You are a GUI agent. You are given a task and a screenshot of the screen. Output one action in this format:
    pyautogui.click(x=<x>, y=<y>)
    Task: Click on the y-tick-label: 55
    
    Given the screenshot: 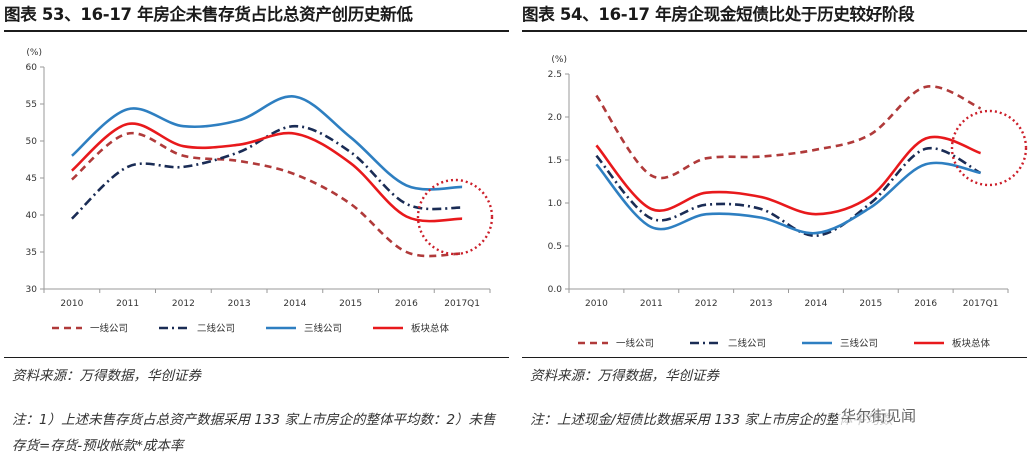 What is the action you would take?
    pyautogui.click(x=31, y=105)
    